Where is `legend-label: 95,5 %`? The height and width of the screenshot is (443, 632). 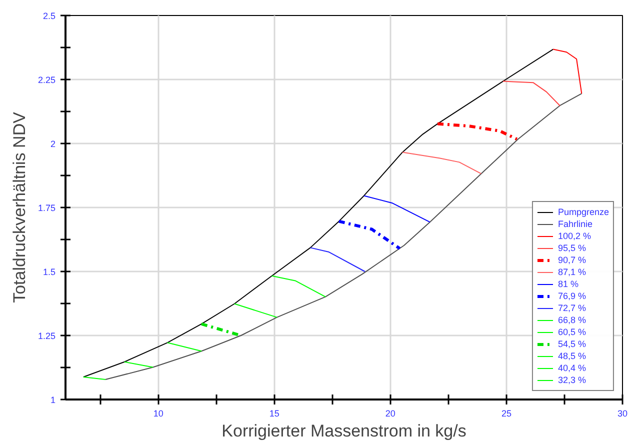
legend-label: 95,5 % is located at coordinates (572, 248).